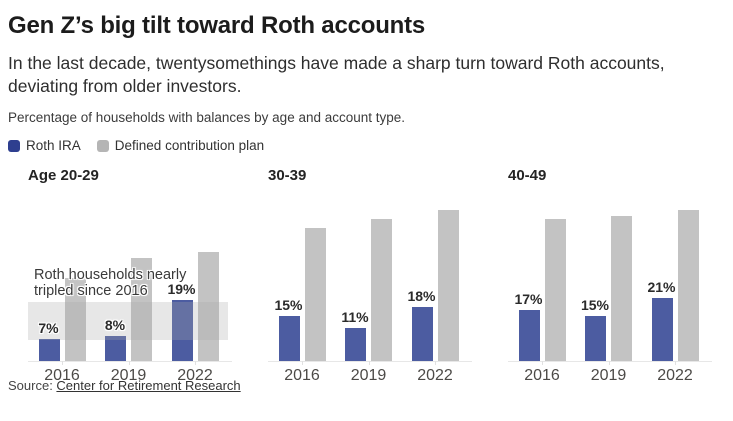  I want to click on legend-label: Defined contribution plan, so click(189, 146).